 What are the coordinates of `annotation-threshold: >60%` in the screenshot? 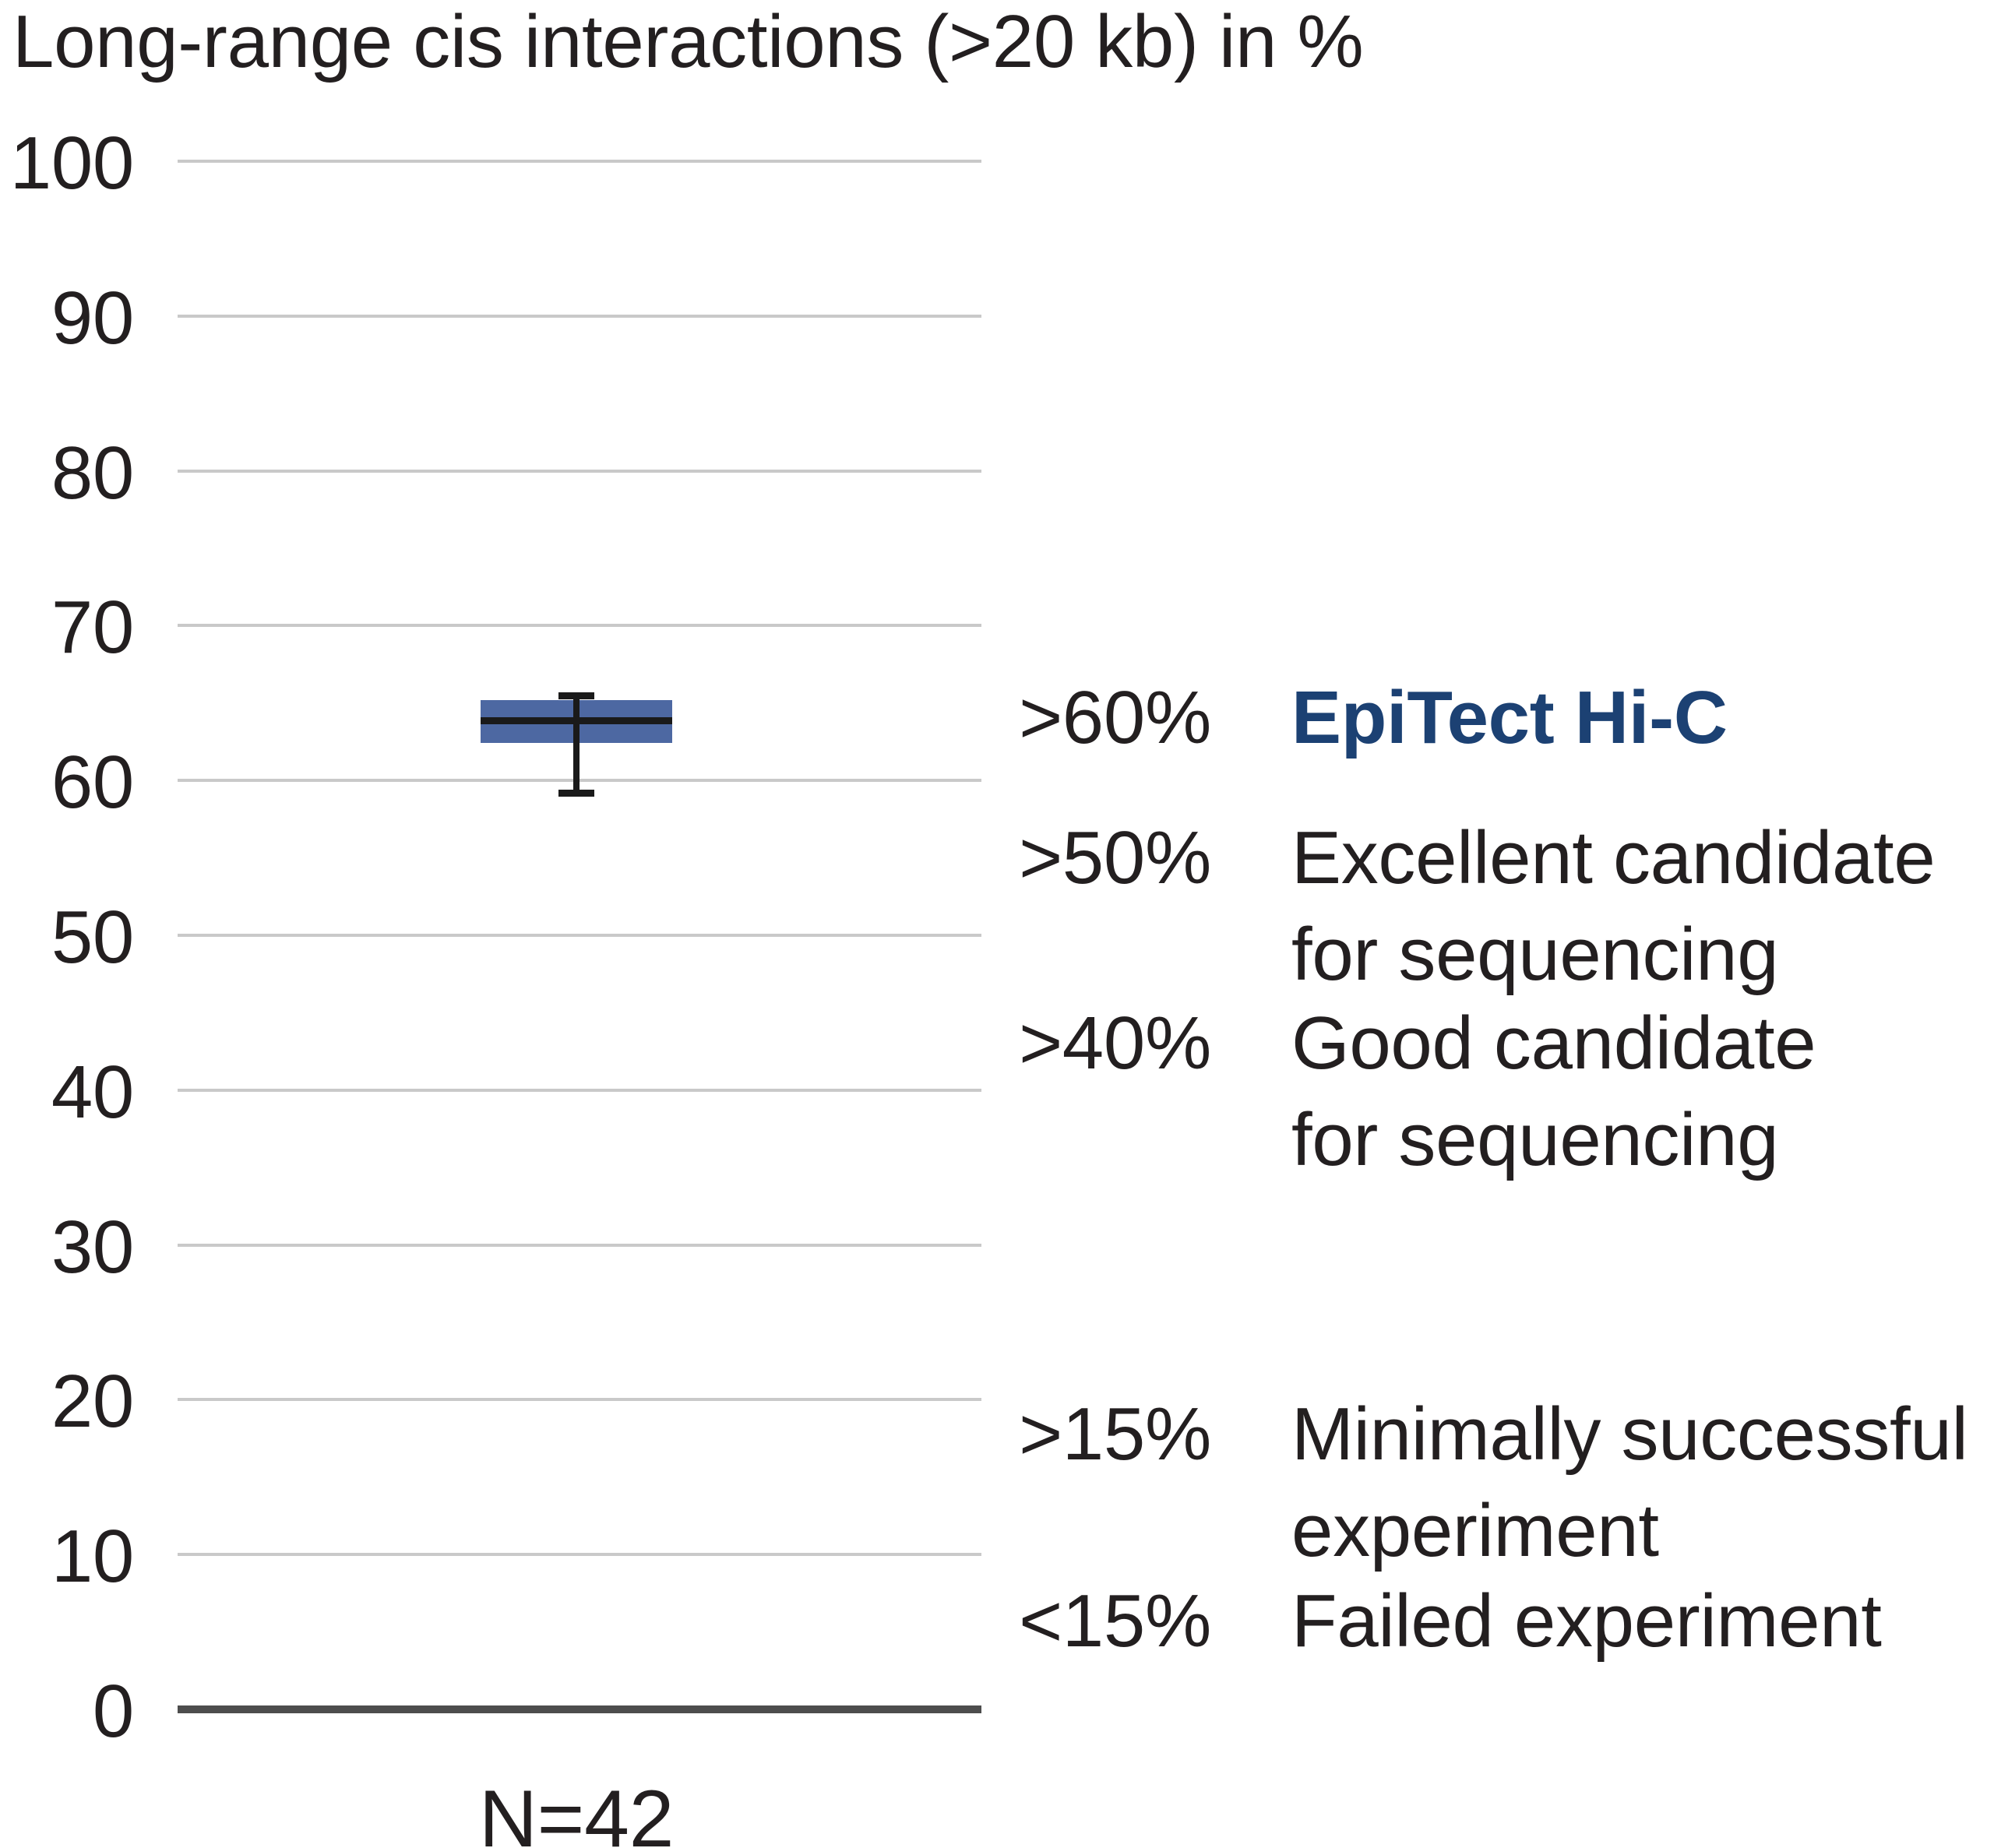 It's located at (1115, 718).